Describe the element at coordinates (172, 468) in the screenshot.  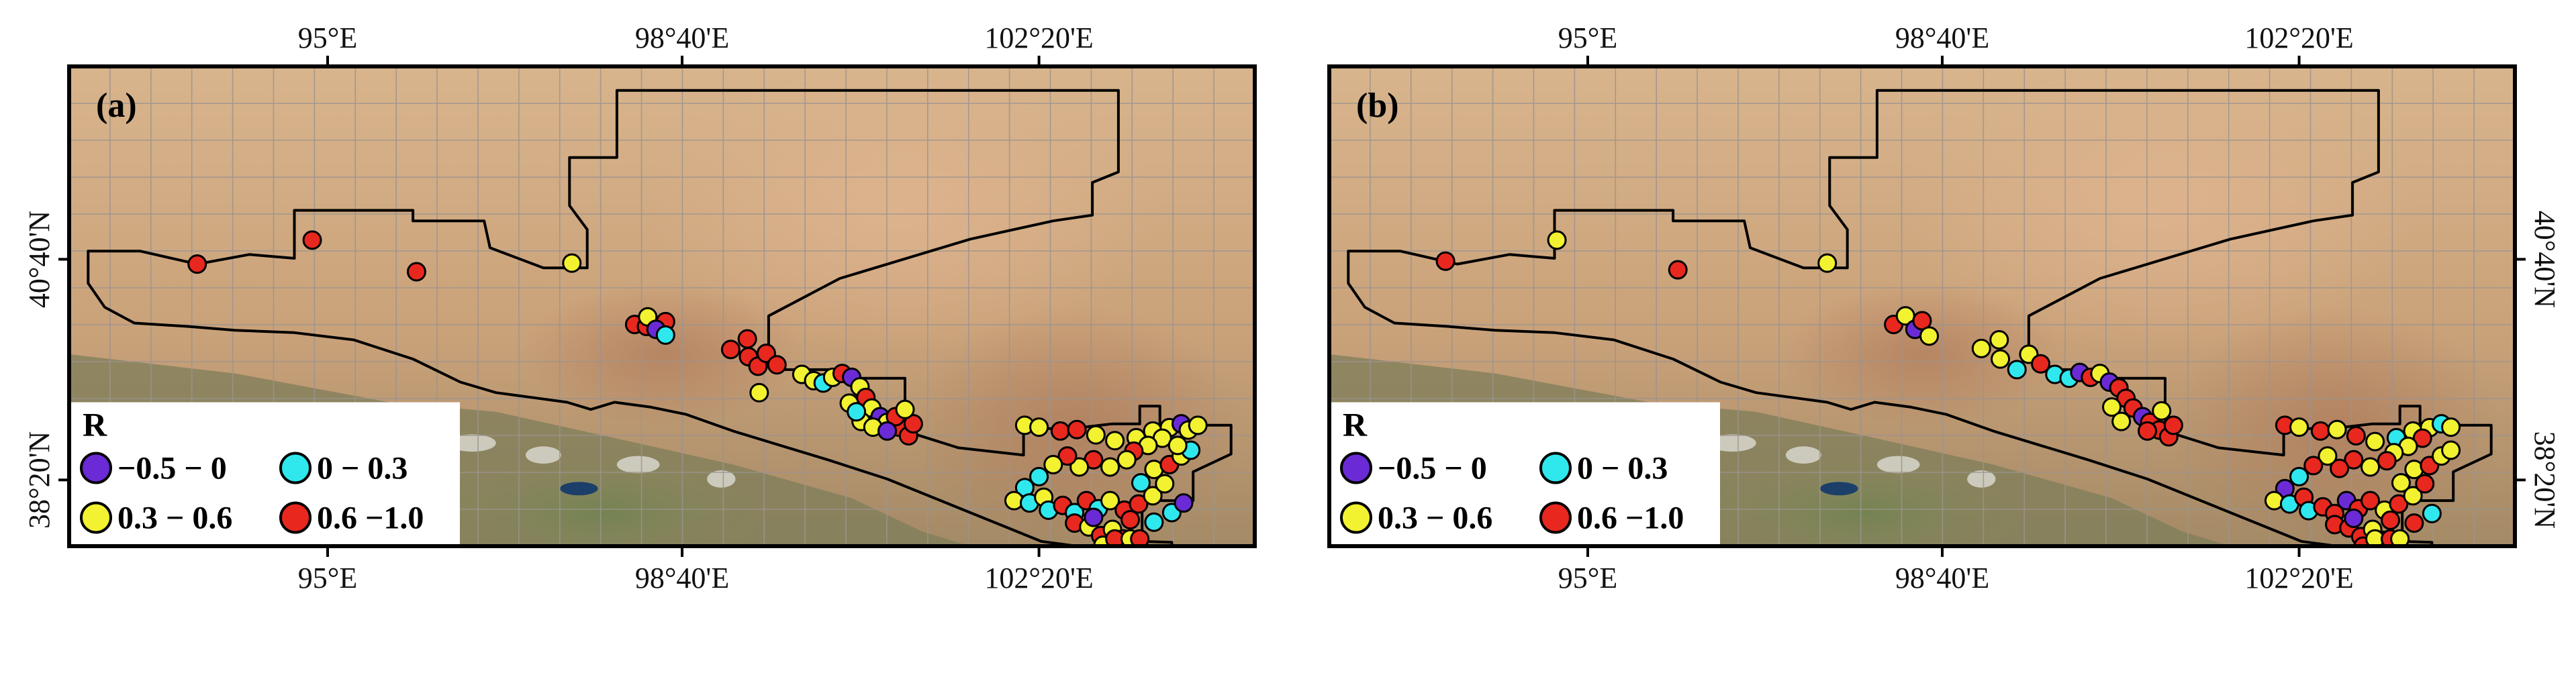
I see `legend-label: −0.5 − 0` at that location.